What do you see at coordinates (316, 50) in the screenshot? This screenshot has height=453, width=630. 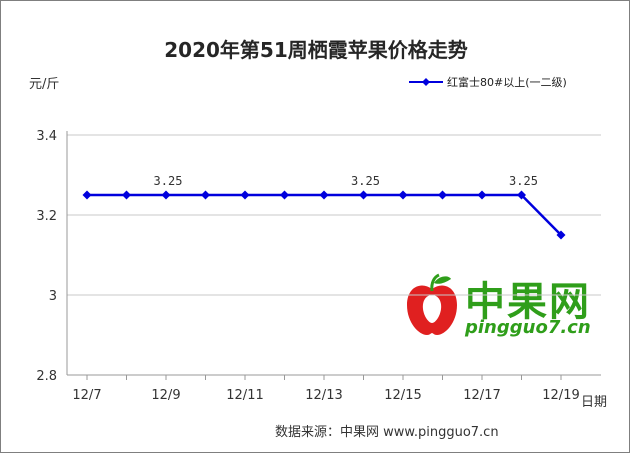 I see `chart-title: 2020年第51周栖霞苹果价格走势` at bounding box center [316, 50].